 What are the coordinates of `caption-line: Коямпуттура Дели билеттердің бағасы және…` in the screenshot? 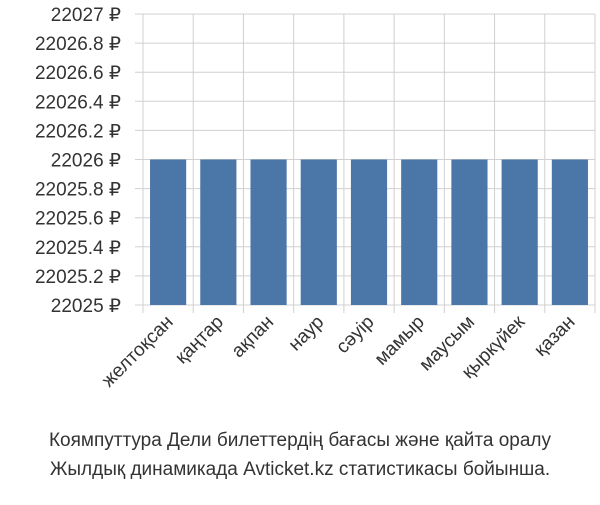 It's located at (300, 440).